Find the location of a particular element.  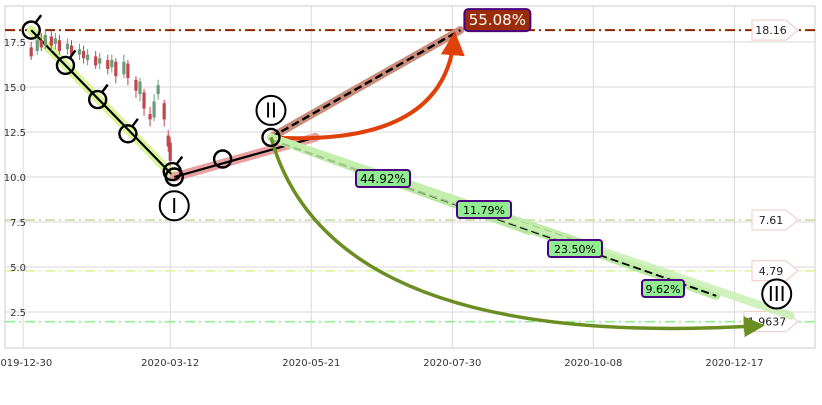

level-value-label: 4.79 is located at coordinates (771, 271).